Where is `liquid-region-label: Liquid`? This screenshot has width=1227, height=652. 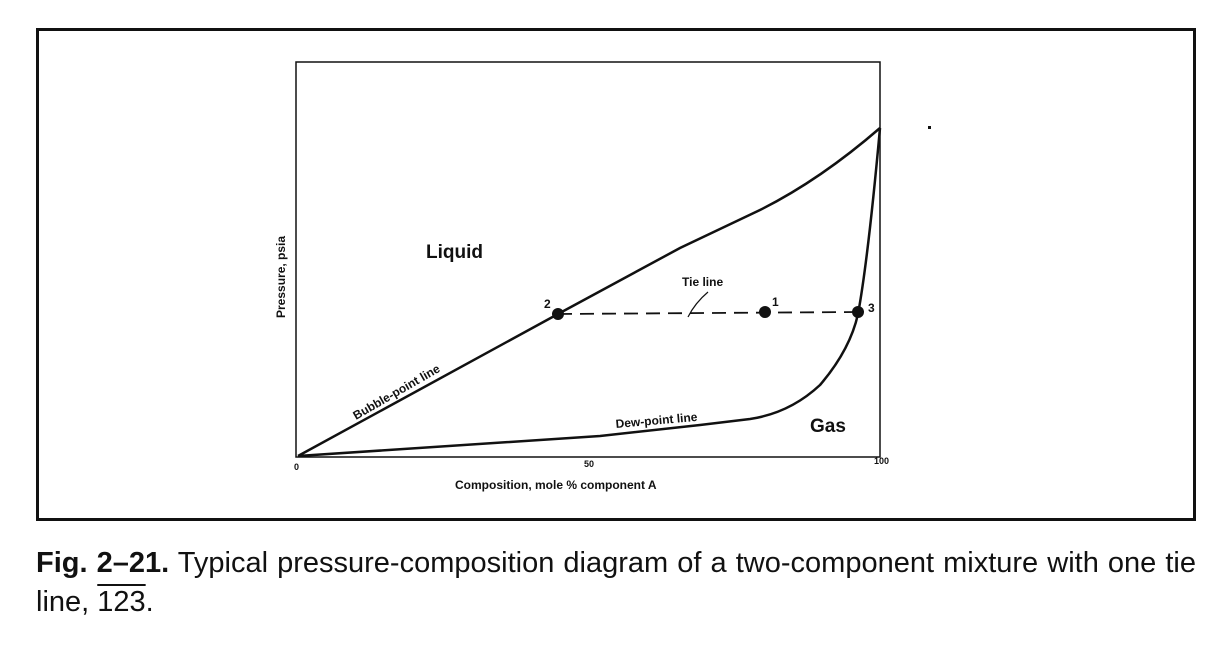
liquid-region-label: Liquid is located at coordinates (454, 252).